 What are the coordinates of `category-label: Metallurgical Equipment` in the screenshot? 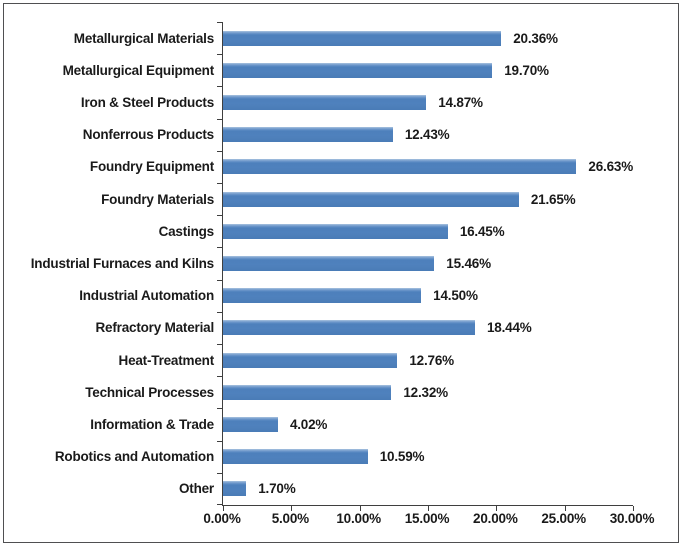 It's located at (138, 70).